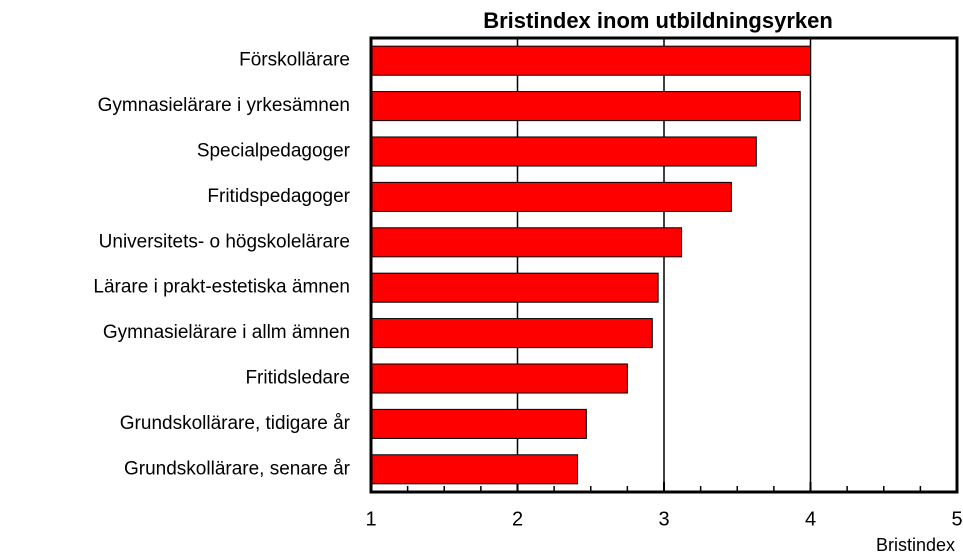  Describe the element at coordinates (224, 241) in the screenshot. I see `y-tick-label: Universitets- o högskolelärare` at that location.